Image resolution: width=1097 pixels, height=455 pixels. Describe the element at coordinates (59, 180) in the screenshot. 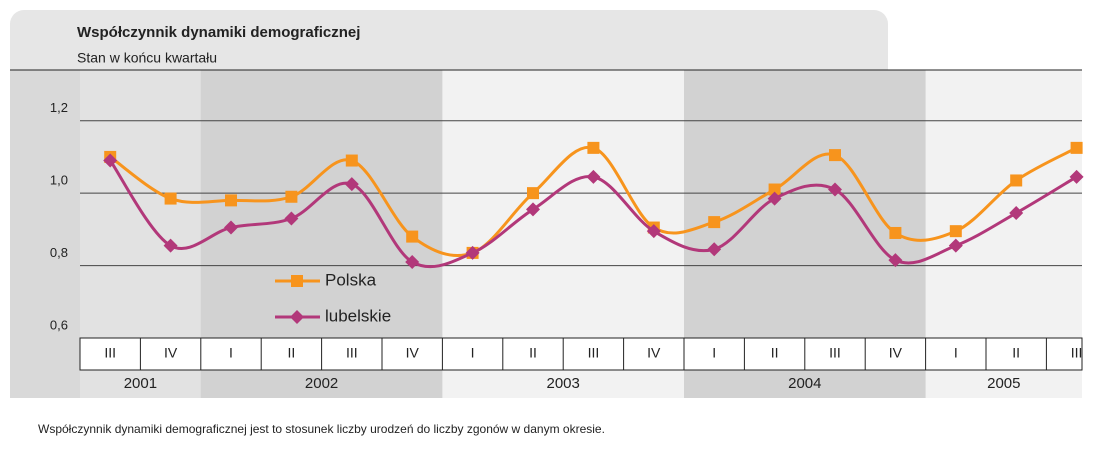

I see `y-tick-label: 1,0` at that location.